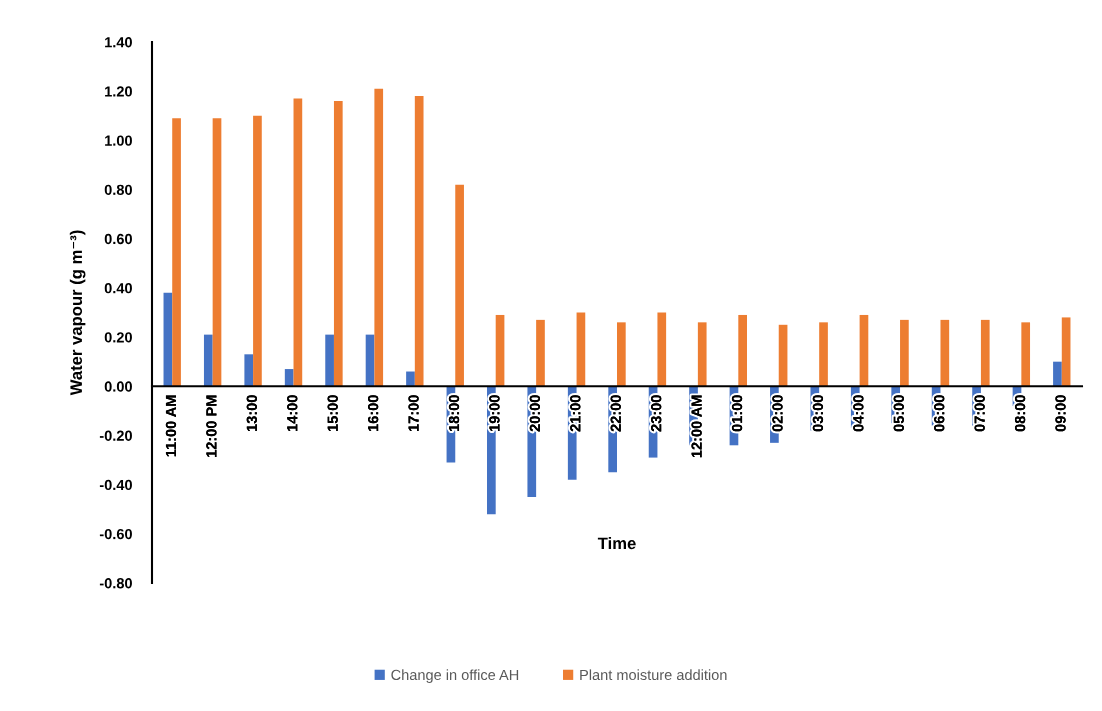 The height and width of the screenshot is (711, 1102). I want to click on x-tick-label: 04:00, so click(858, 413).